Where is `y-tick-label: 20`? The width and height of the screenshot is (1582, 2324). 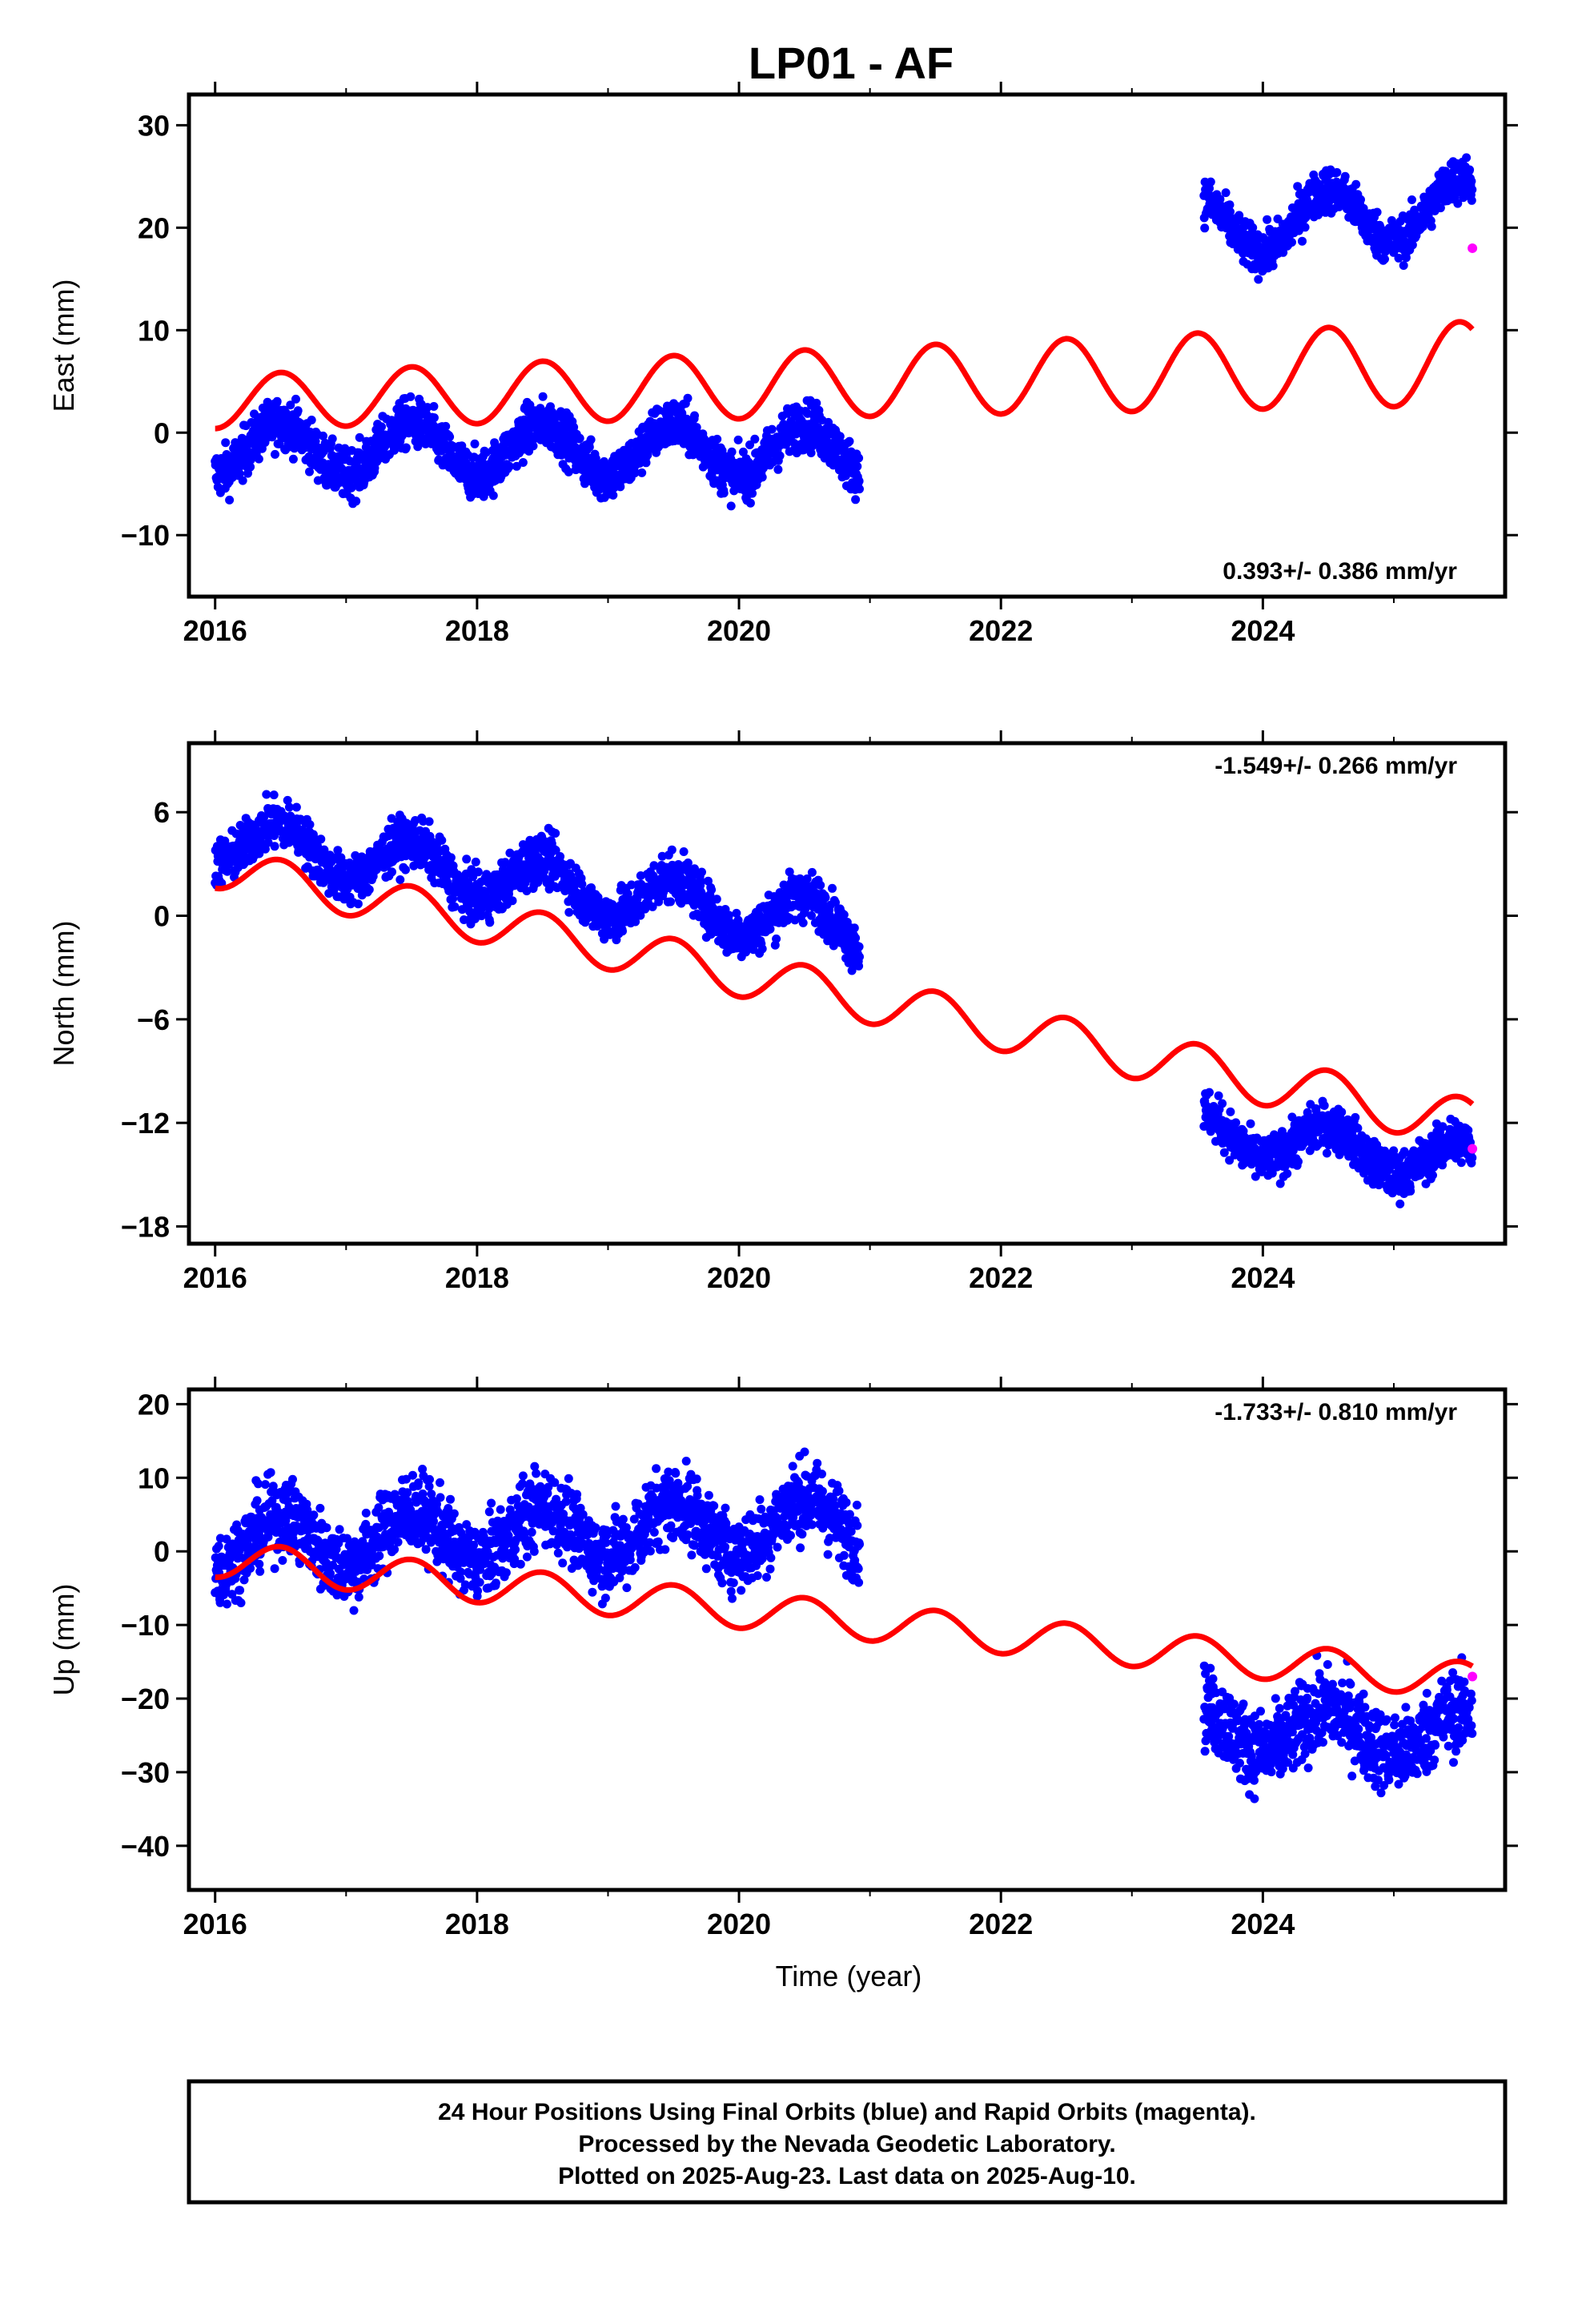
y-tick-label: 20 is located at coordinates (154, 228).